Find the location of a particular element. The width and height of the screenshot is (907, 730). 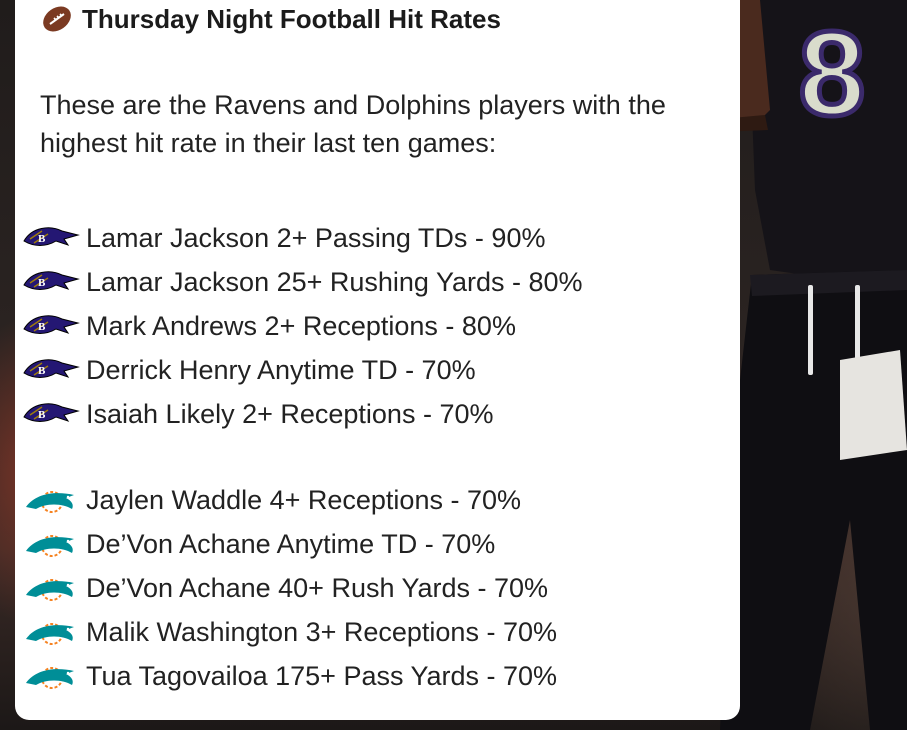

list-item: B Lamar Jackson 25+ Rushing Yards - 80% is located at coordinates (302, 282).